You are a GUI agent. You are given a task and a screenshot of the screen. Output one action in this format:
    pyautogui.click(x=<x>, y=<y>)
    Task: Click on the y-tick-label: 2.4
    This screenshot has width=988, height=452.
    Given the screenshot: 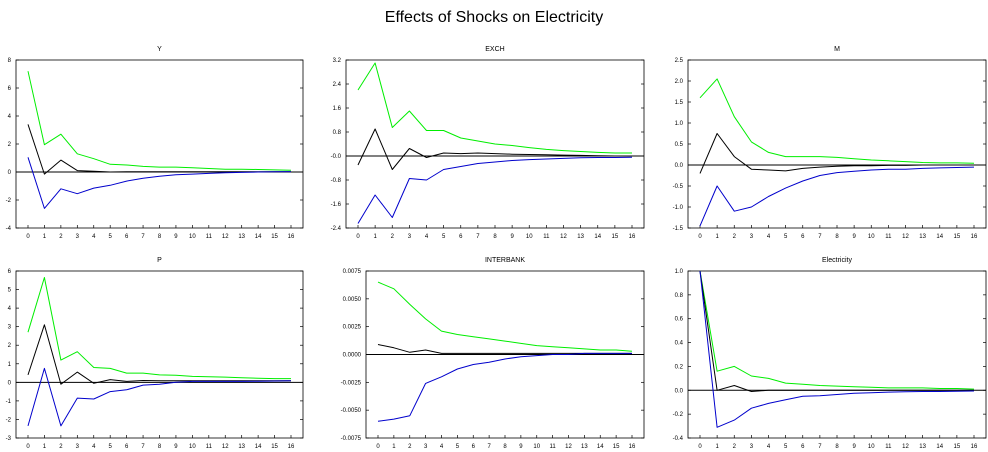 What is the action you would take?
    pyautogui.click(x=337, y=85)
    